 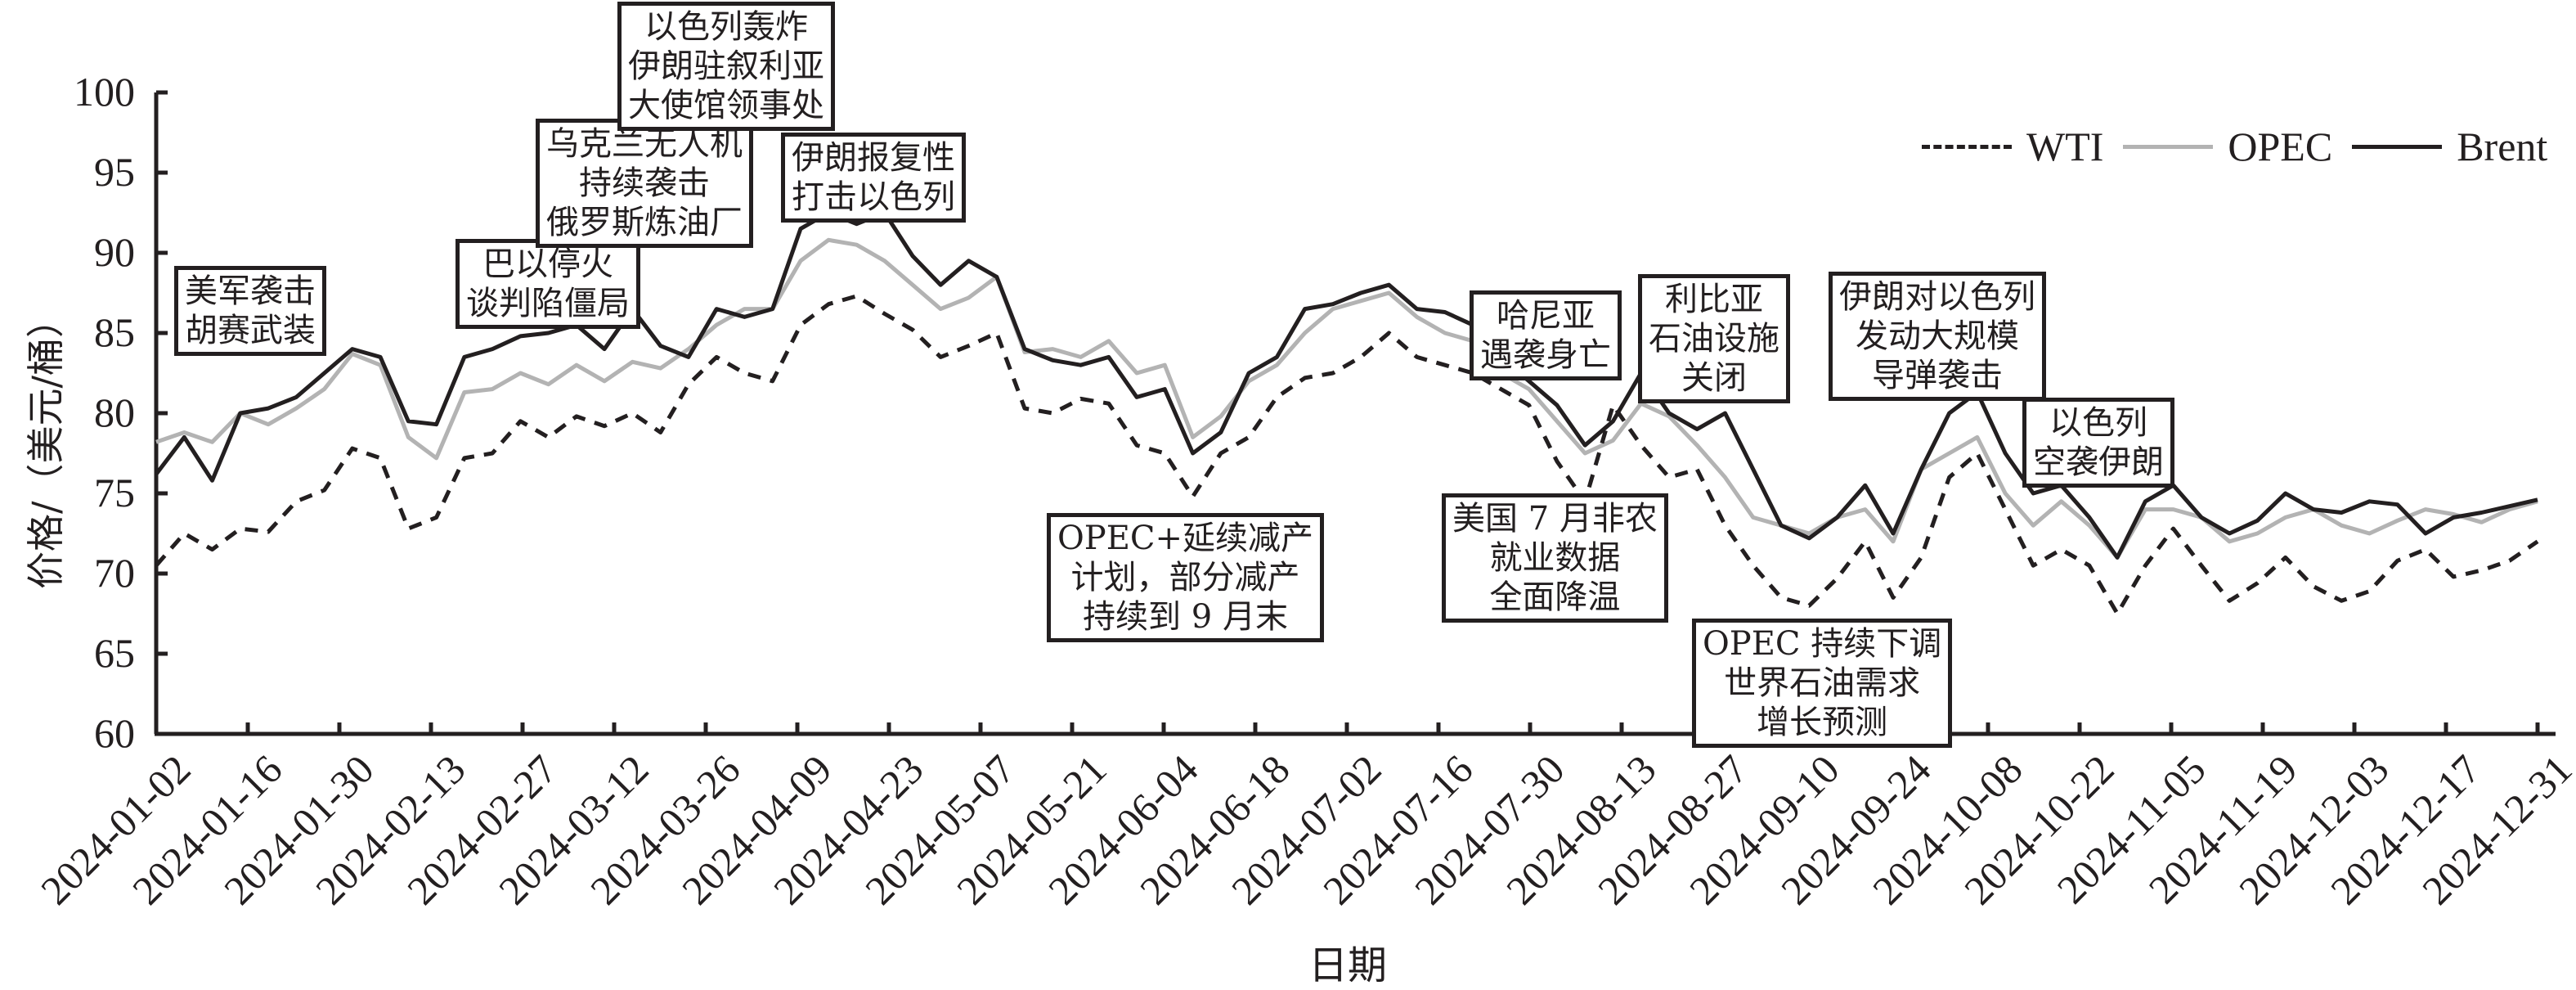 I want to click on legend-item-brent: Brent, so click(x=2449, y=147).